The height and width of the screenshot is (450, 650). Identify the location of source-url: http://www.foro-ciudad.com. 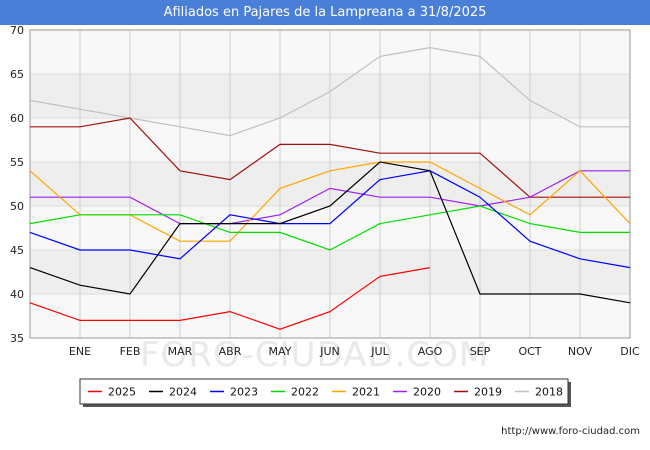
(570, 431).